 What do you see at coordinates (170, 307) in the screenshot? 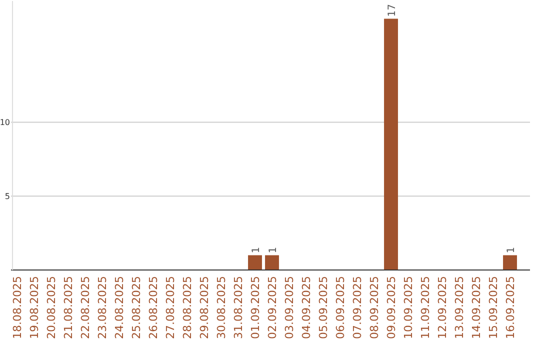
I see `x-tick-label: 27.08.2025` at bounding box center [170, 307].